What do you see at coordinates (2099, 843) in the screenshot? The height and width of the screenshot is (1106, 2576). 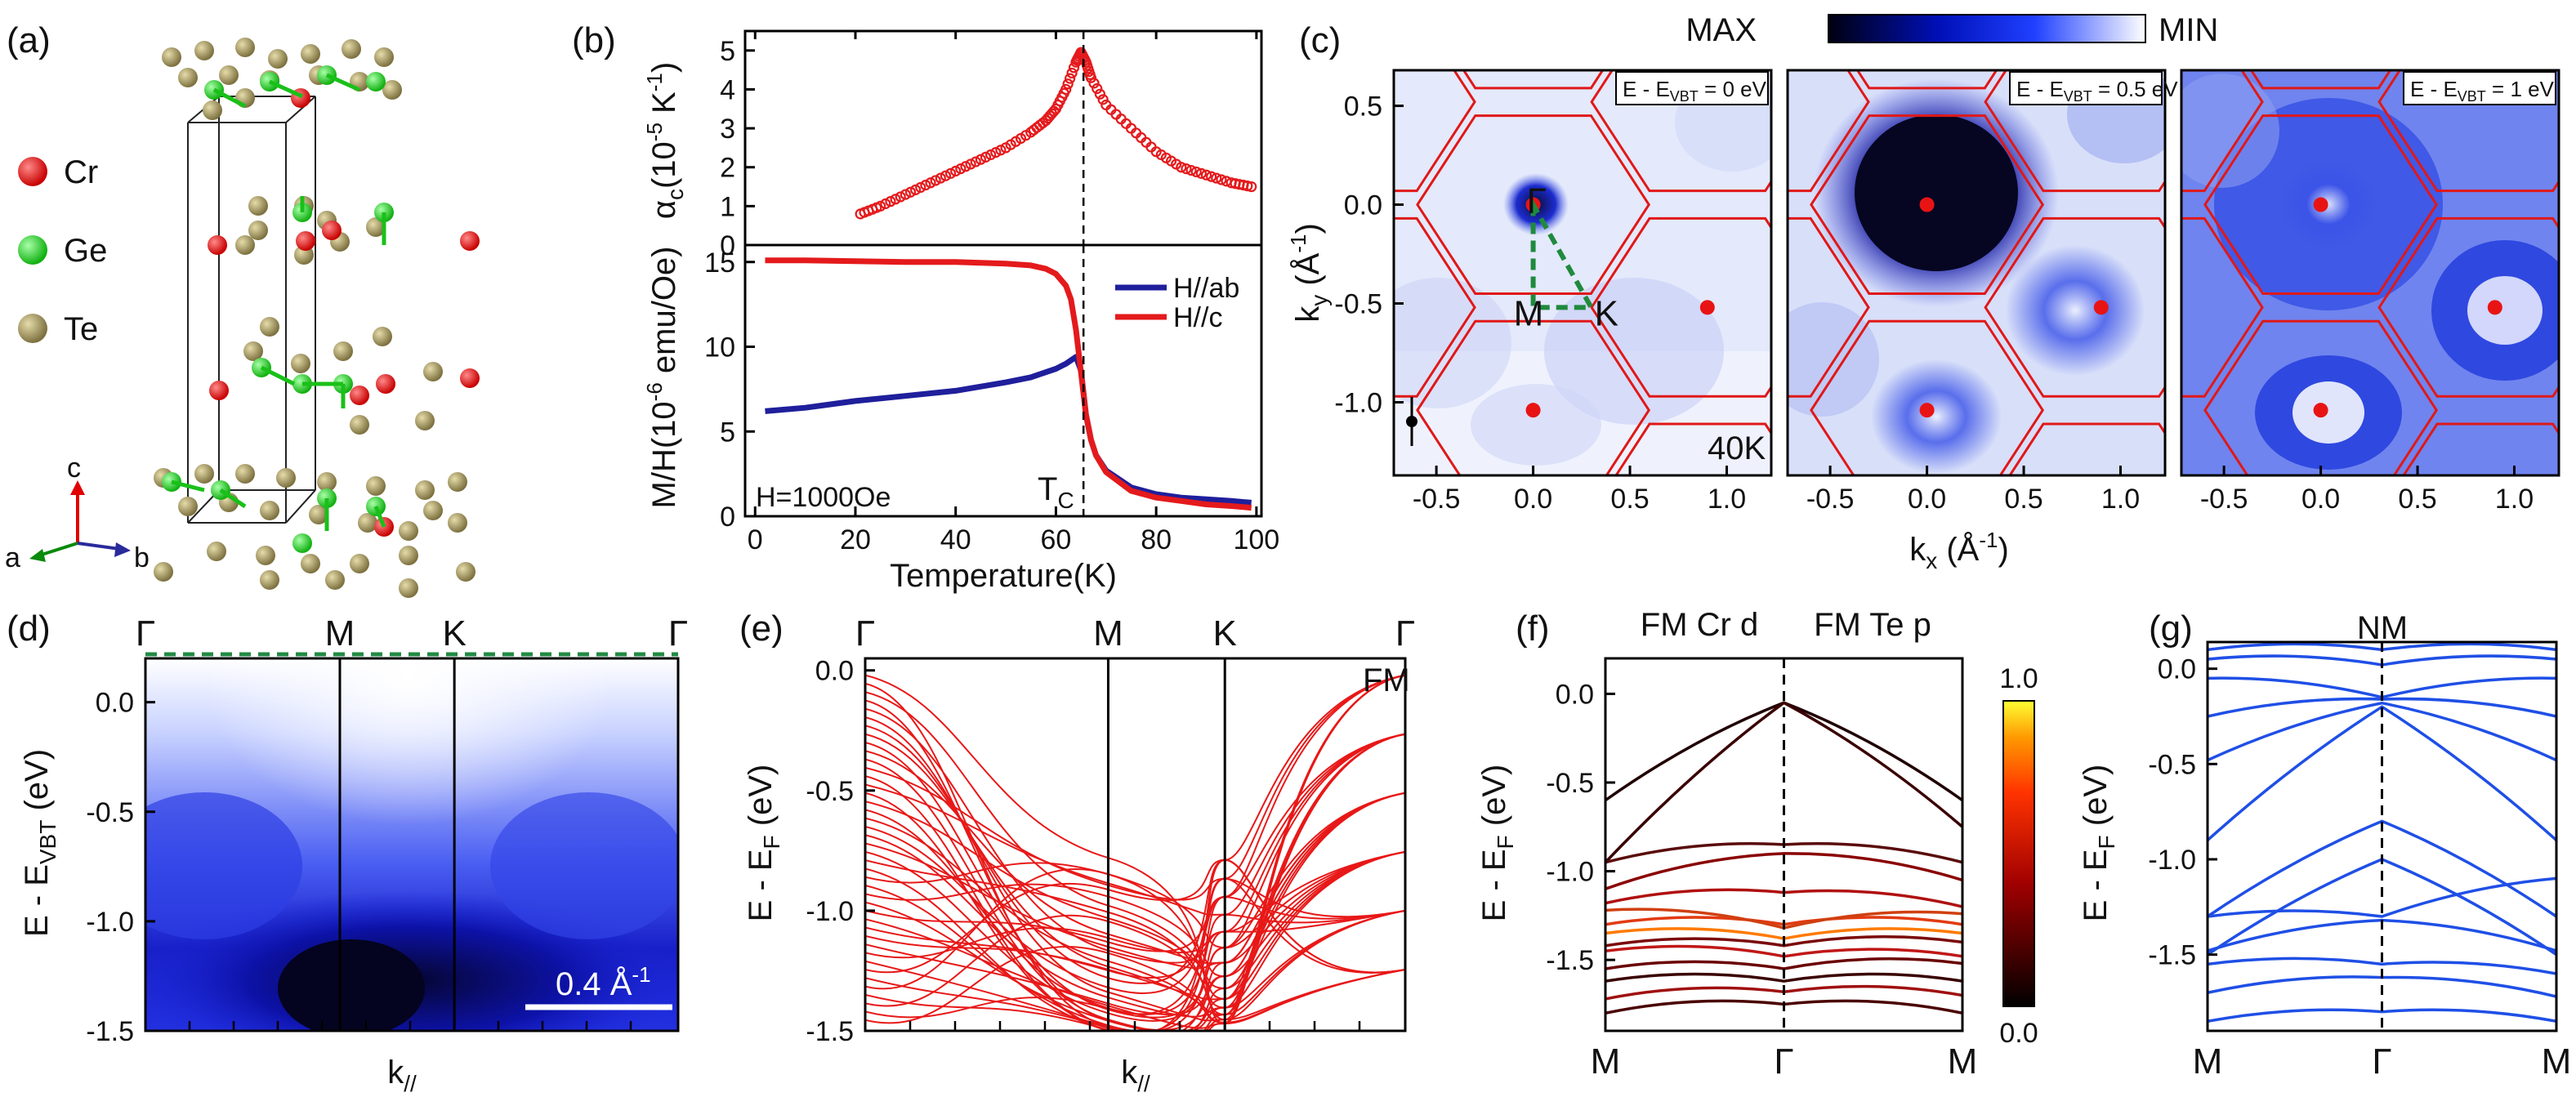 I see `g-ylabel: E - EF (eV)` at bounding box center [2099, 843].